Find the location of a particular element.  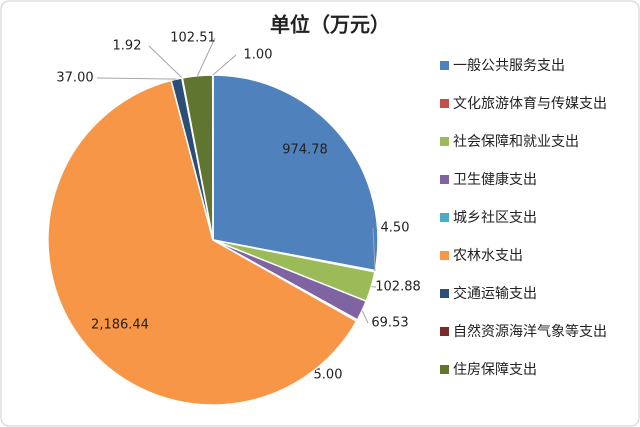

chart-title: 单位（万元） is located at coordinates (330, 25).